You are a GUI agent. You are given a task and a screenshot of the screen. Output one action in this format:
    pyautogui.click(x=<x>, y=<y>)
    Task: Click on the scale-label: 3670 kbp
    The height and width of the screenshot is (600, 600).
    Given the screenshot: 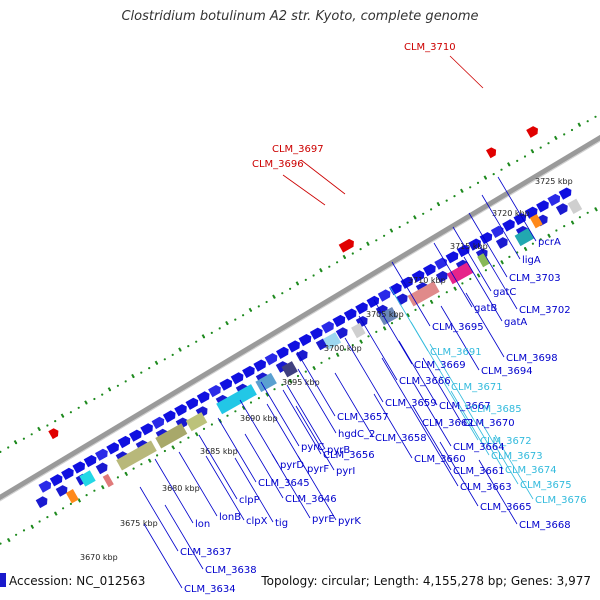 What is the action you would take?
    pyautogui.click(x=99, y=557)
    